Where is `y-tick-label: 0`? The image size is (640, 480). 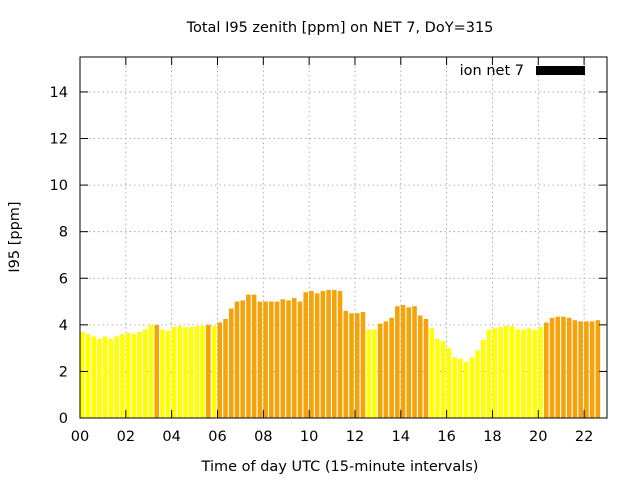 y-tick-label: 0 is located at coordinates (63, 419).